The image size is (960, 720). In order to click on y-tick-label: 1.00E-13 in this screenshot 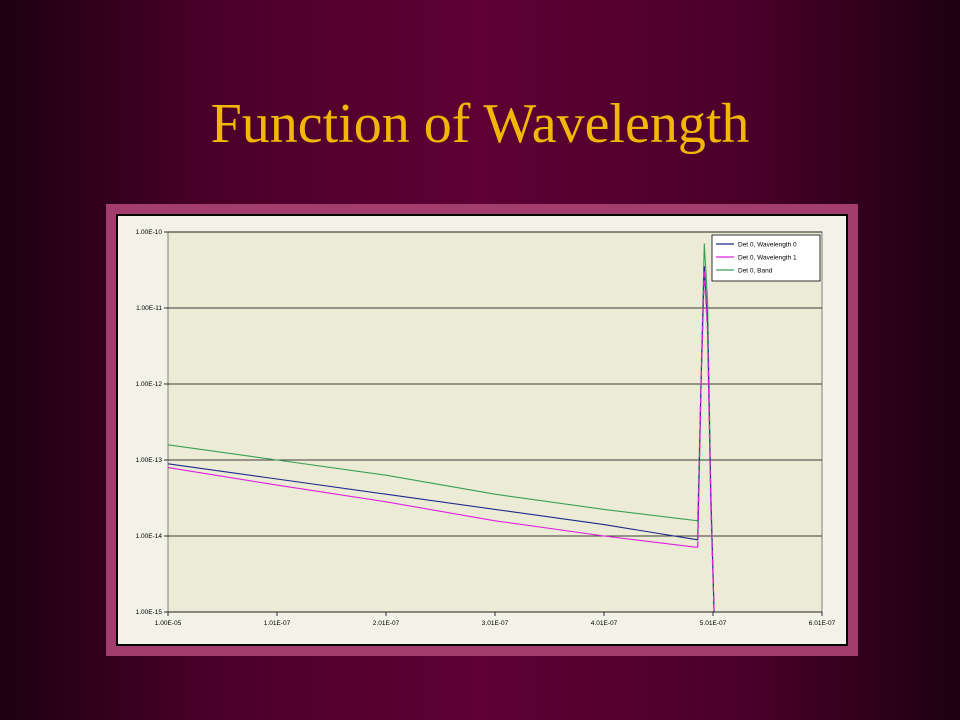, I will do `click(149, 460)`.